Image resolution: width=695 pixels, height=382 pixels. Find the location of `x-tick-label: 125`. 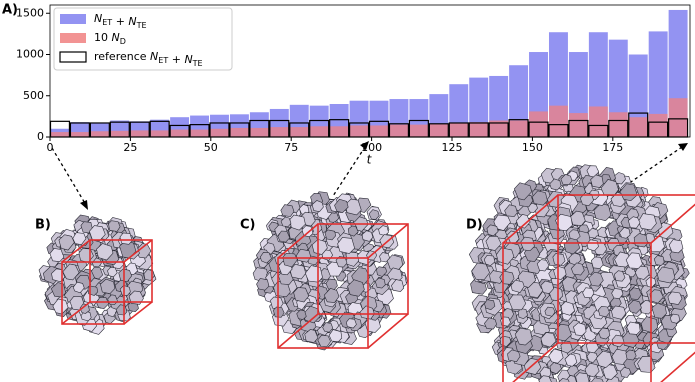

x-tick-label: 125 is located at coordinates (452, 147).